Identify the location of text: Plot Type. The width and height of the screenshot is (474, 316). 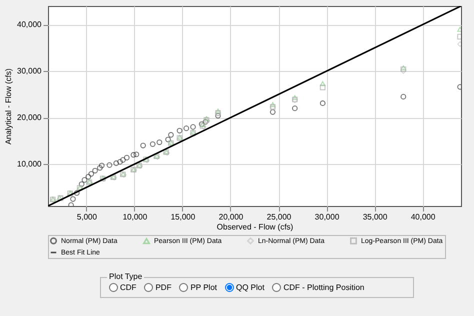
(125, 276).